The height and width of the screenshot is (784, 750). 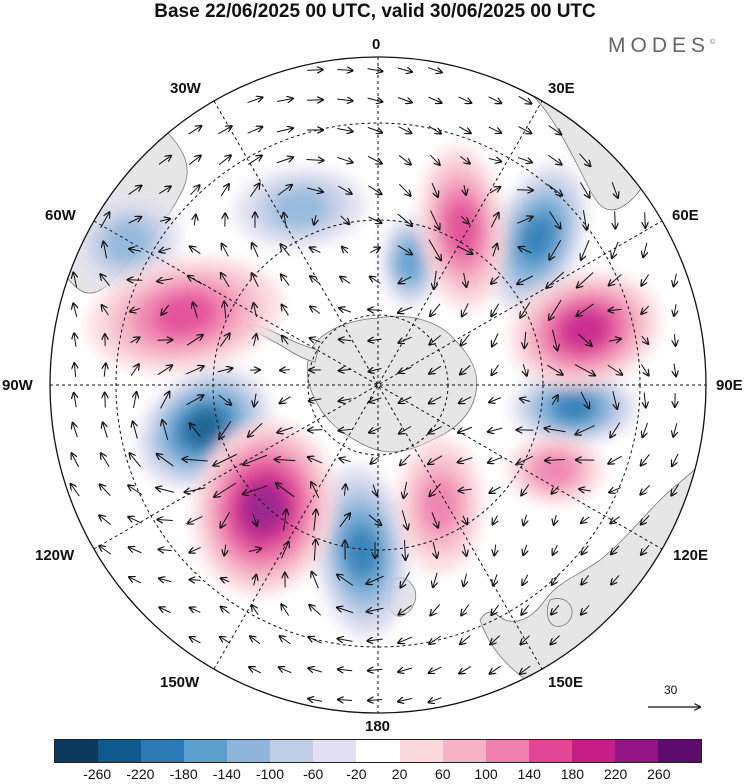 I want to click on negative-anomaly-contour, so click(x=410, y=262).